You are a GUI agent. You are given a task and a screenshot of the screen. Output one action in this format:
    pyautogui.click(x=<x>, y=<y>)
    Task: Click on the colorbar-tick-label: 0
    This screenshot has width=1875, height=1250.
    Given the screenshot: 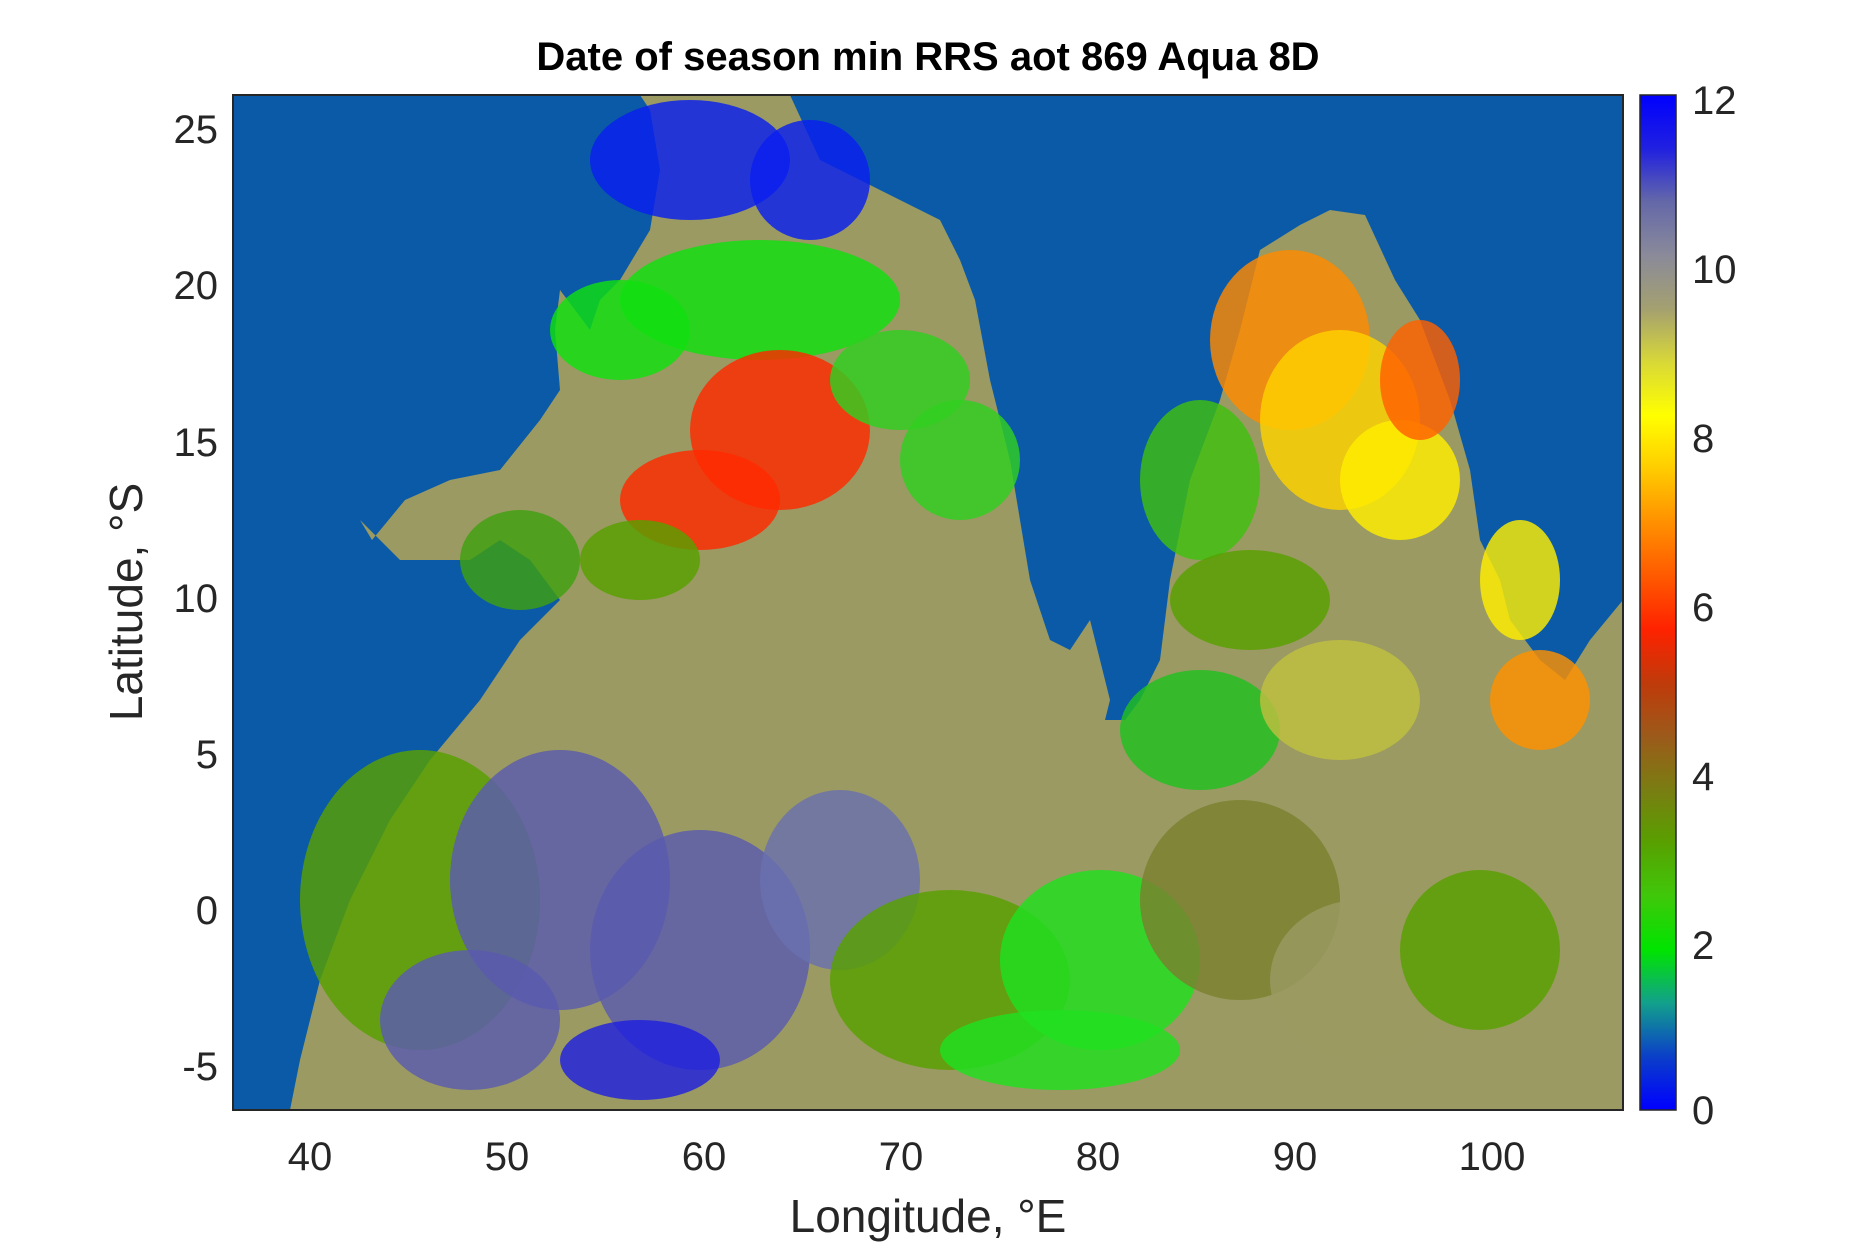 What is the action you would take?
    pyautogui.click(x=1703, y=1111)
    